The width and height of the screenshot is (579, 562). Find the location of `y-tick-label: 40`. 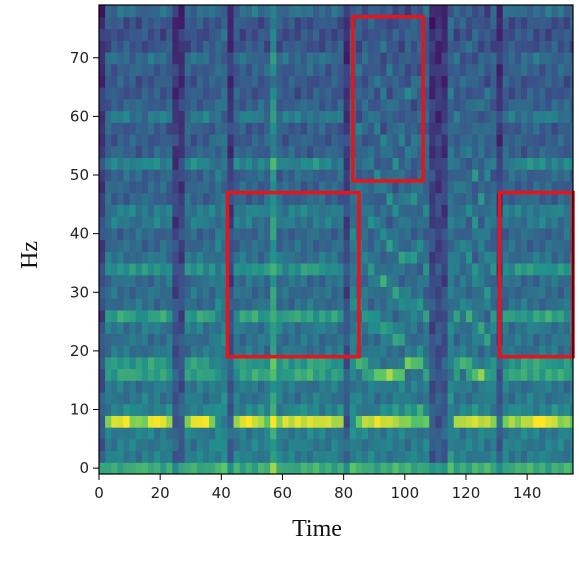

y-tick-label: 40 is located at coordinates (79, 234).